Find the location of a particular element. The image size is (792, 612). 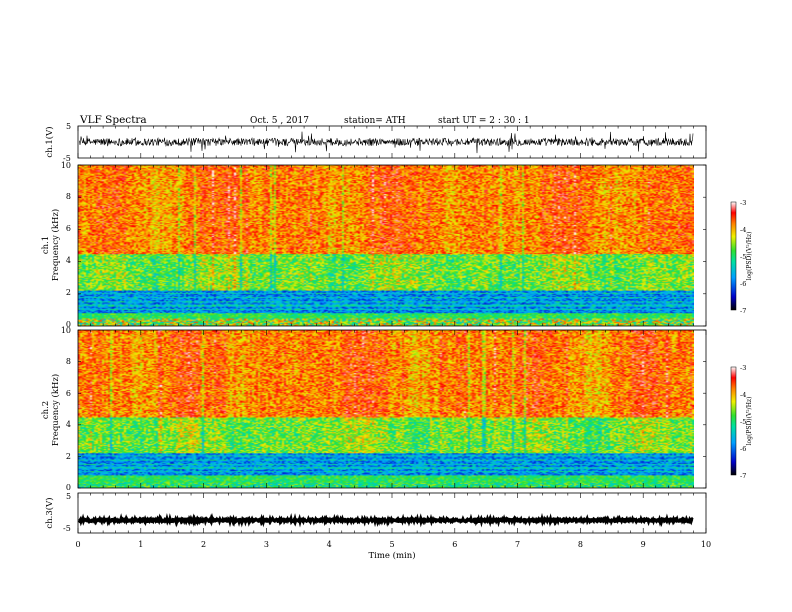

ch1-colorbar: -3 -4 -5 -6 -7 log(PSD)(V²/Hz) is located at coordinates (741, 257).